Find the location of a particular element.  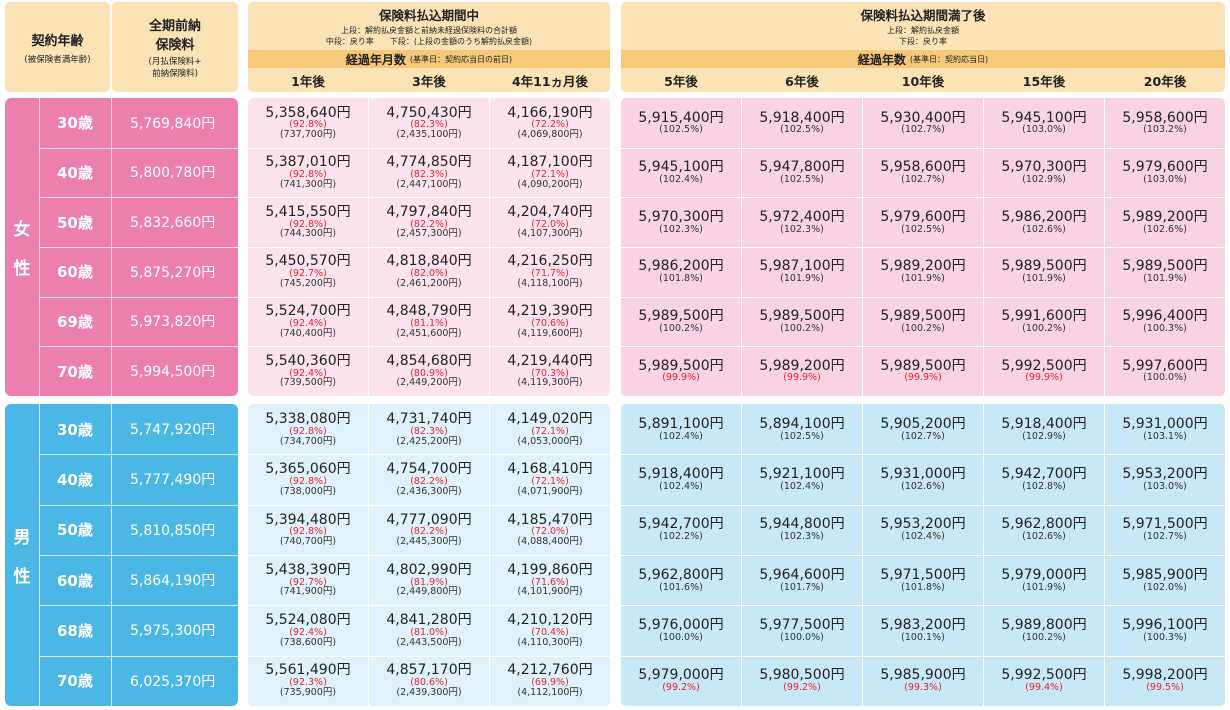

female-after-cell: 5,992,500円 (99.9%) is located at coordinates (1044, 371).